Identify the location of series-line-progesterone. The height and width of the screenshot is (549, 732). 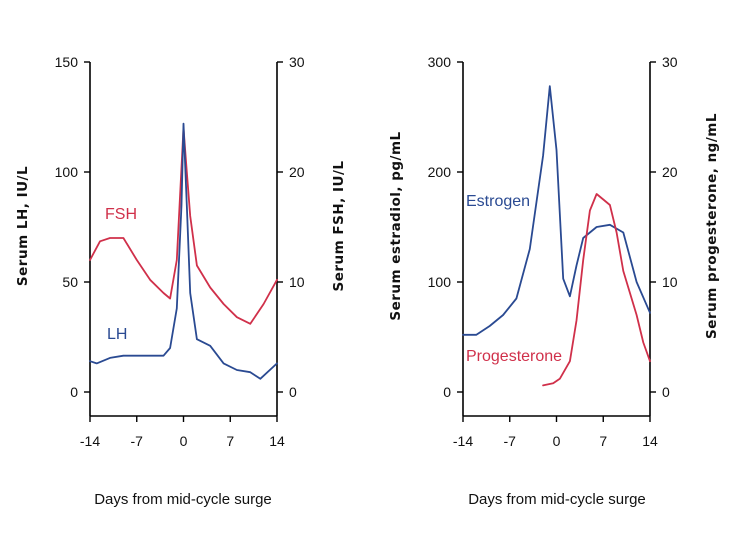
(596, 290).